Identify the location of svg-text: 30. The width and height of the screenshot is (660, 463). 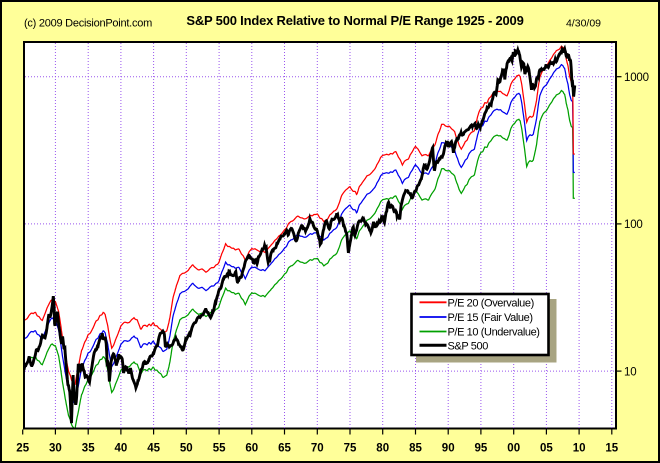
(55, 449).